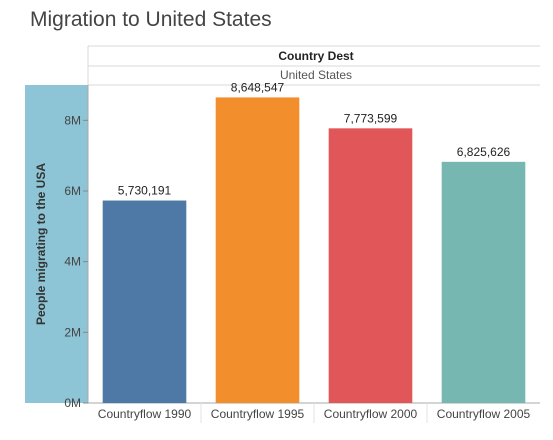  Describe the element at coordinates (72, 403) in the screenshot. I see `y-tick-label: 0M` at that location.